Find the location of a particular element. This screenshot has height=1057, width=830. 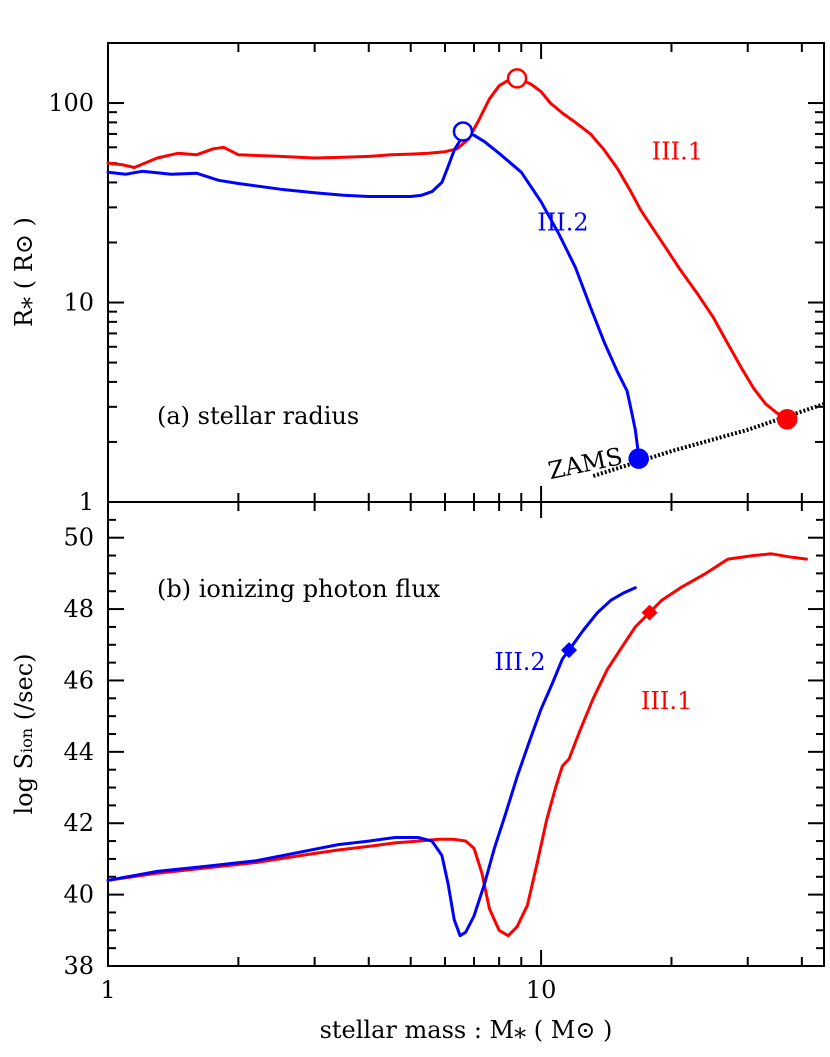

y-tick-label: 1 is located at coordinates (86, 502).